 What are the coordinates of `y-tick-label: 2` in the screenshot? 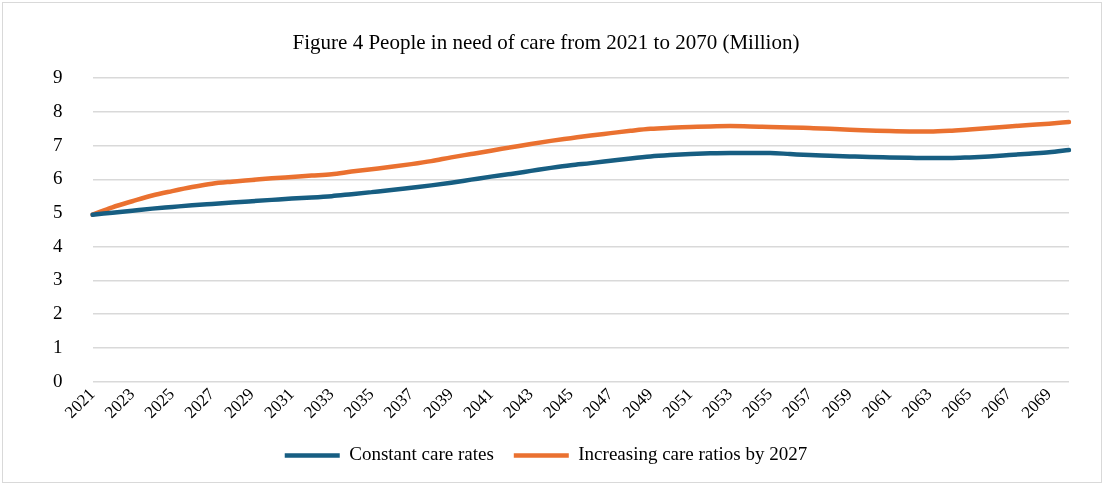 It's located at (58, 313).